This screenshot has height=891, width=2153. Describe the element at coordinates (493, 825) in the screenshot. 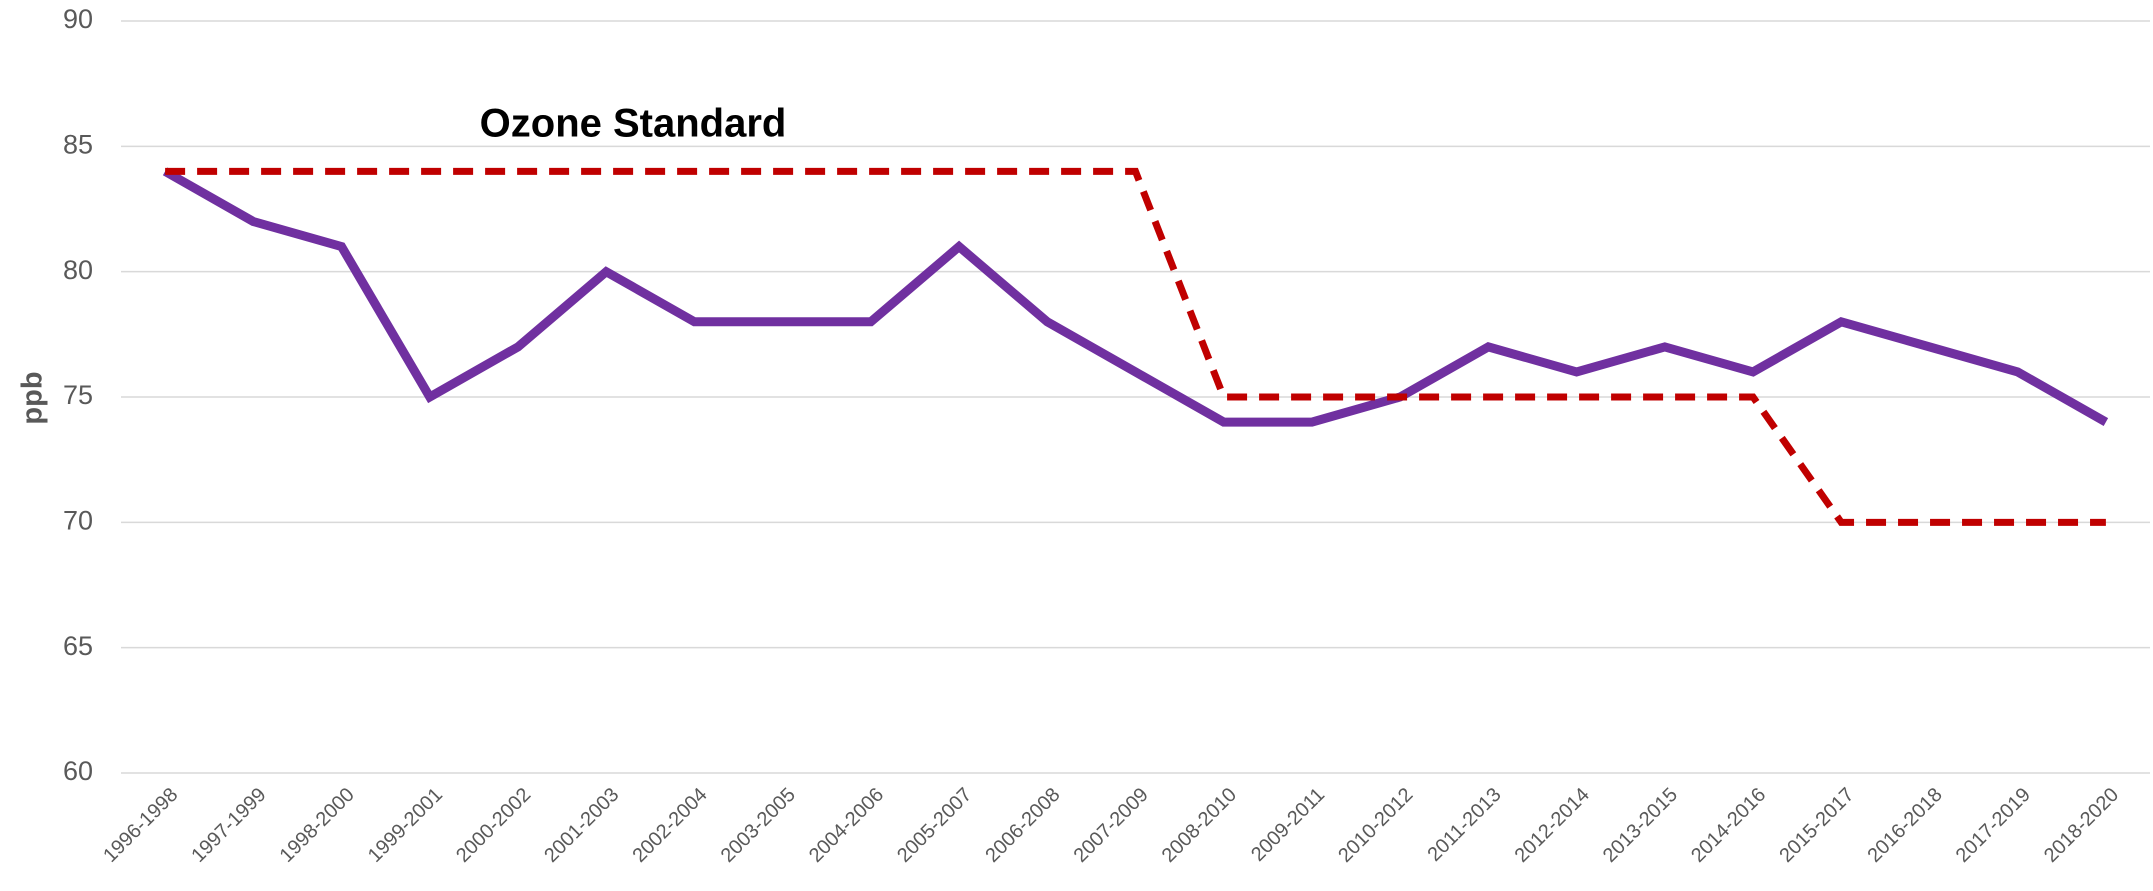

I see `x-tick-label: 2000-2002` at that location.